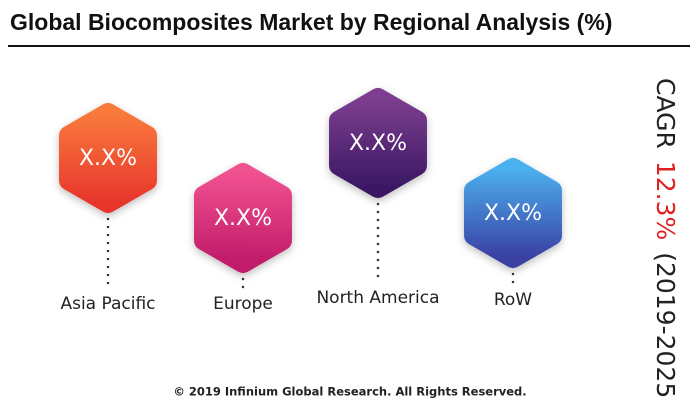 This screenshot has height=400, width=700. Describe the element at coordinates (665, 200) in the screenshot. I see `cagr-value: 12.3%` at that location.